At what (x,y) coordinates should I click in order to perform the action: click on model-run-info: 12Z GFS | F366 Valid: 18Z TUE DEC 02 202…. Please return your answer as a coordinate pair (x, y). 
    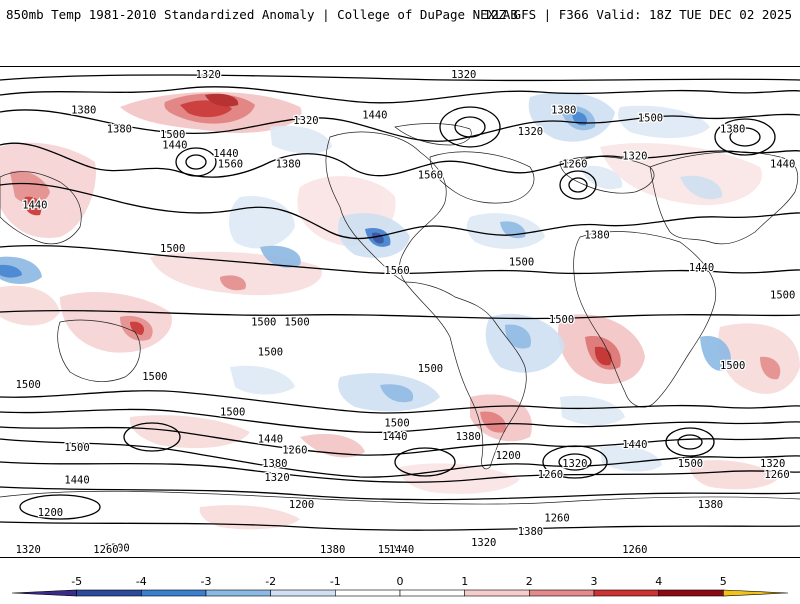
    Looking at the image, I should click on (637, 14).